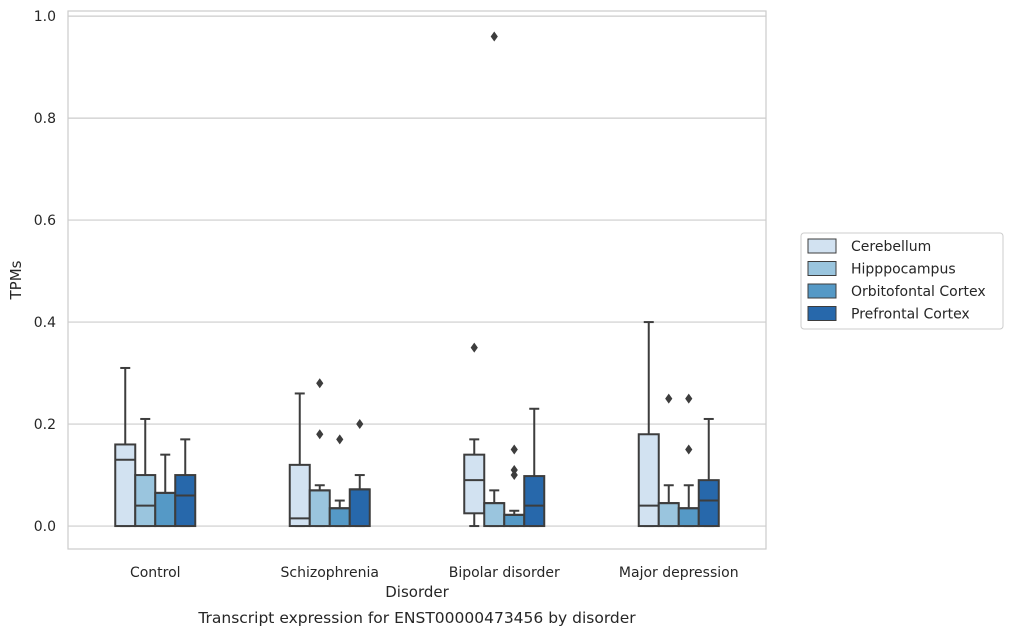 This screenshot has width=1014, height=636. Describe the element at coordinates (45, 323) in the screenshot. I see `y-tick-label: 0.4` at that location.